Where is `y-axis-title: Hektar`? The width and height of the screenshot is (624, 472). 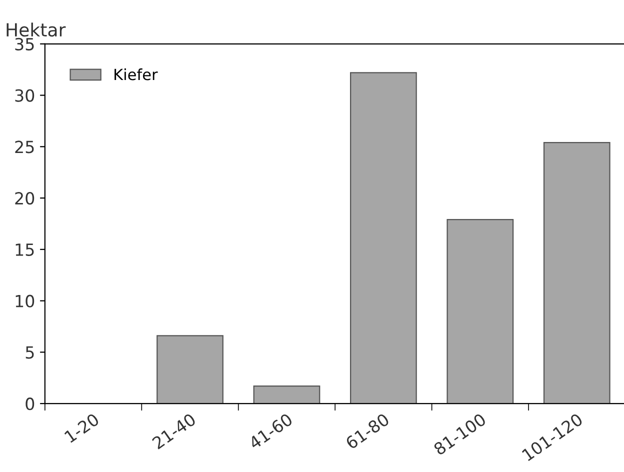
y-axis-title: Hektar is located at coordinates (36, 29).